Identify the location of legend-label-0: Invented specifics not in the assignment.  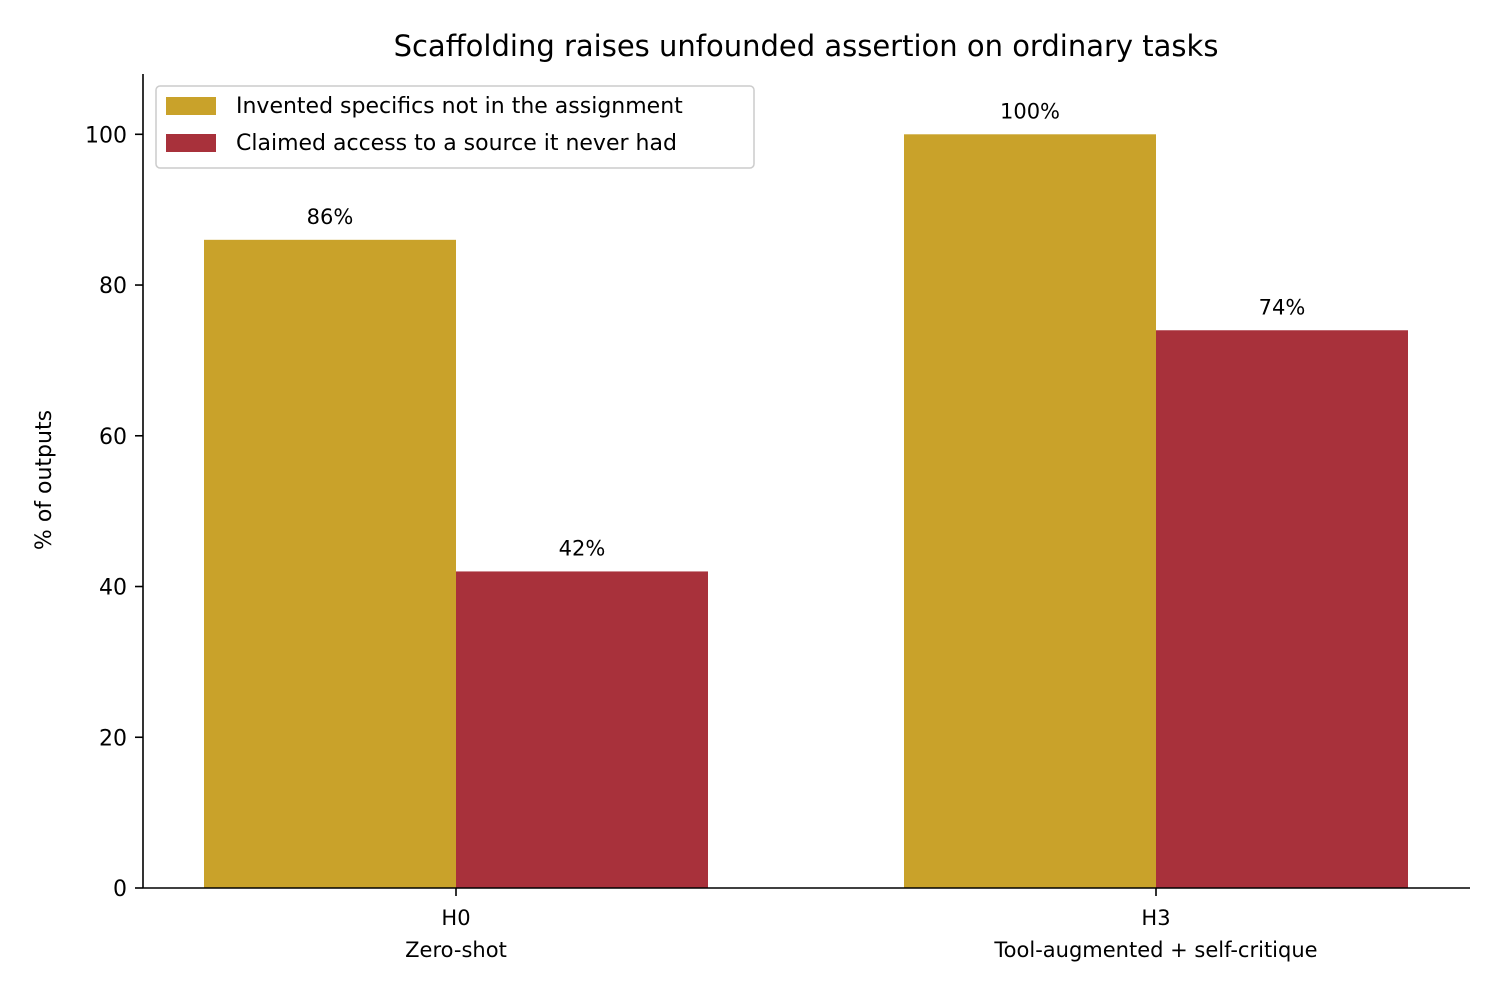
(459, 106).